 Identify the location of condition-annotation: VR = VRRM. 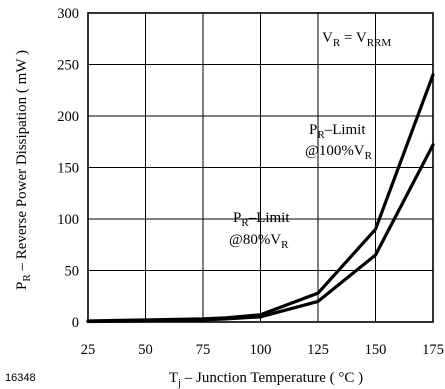
(356, 39).